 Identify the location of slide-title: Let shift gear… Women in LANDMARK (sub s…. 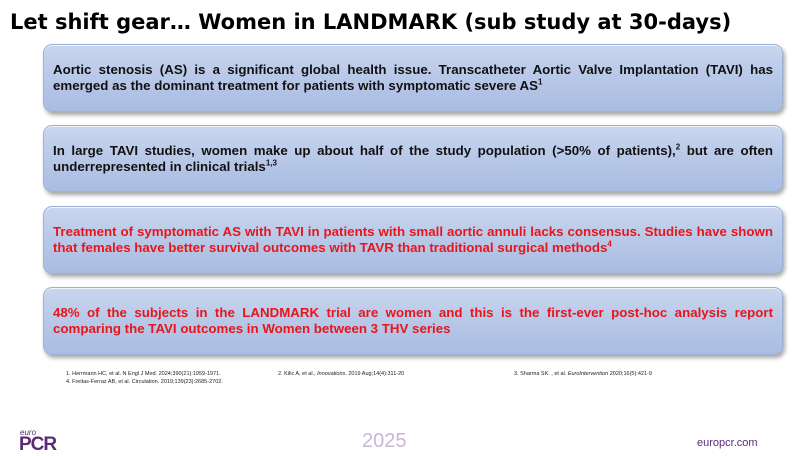
(371, 22).